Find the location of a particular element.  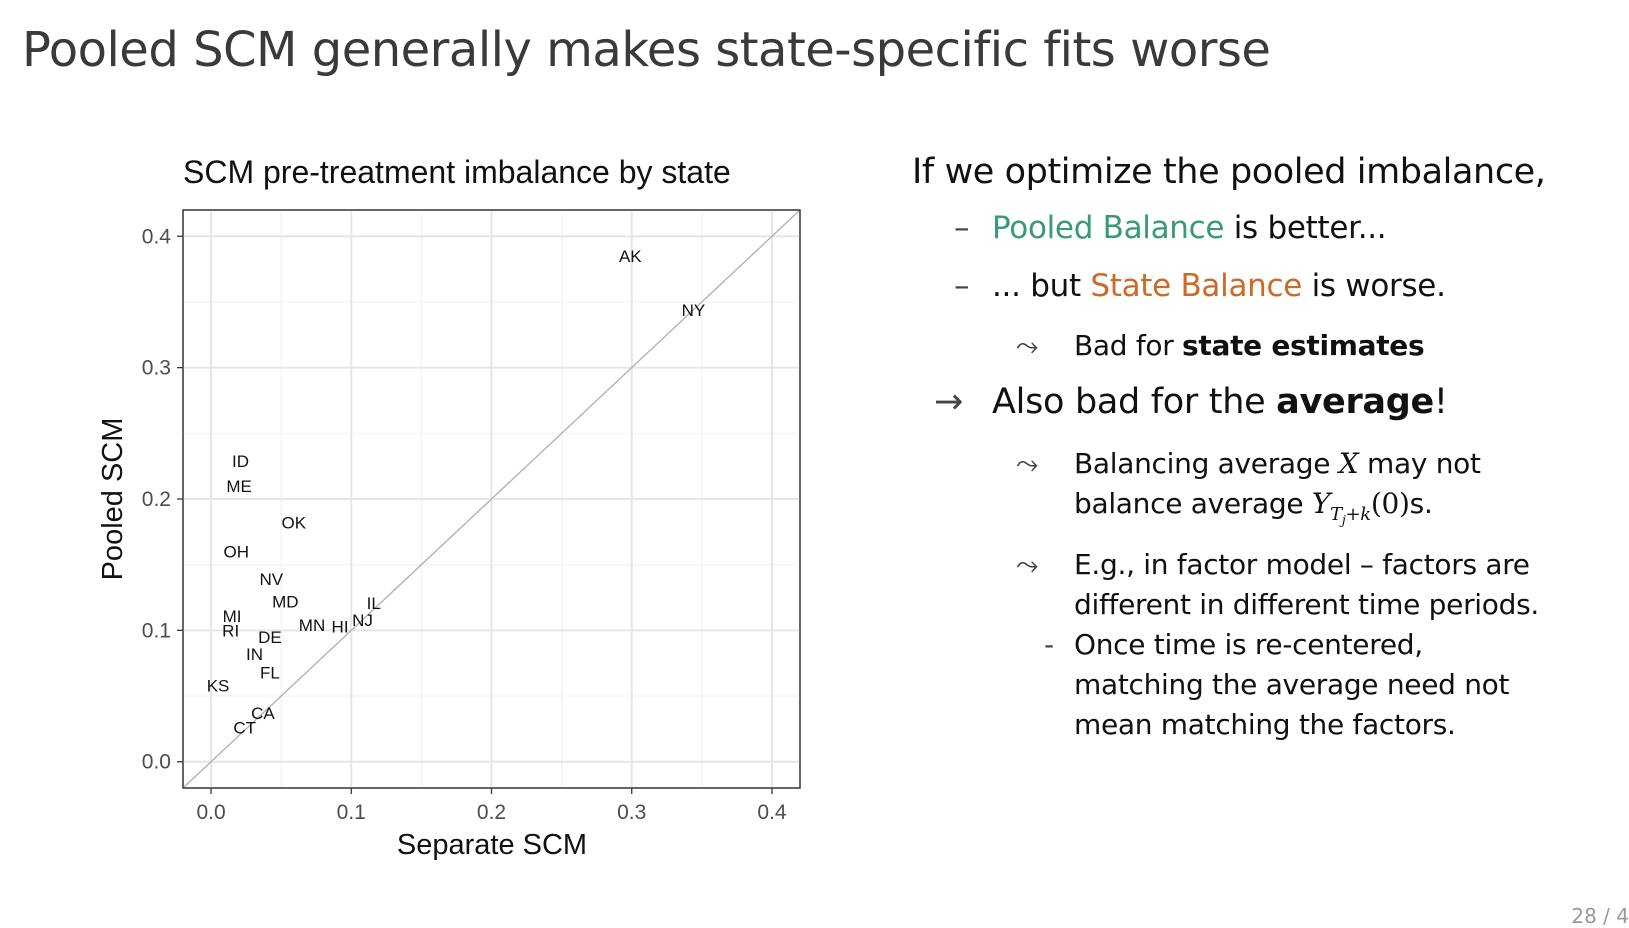

bullet-state-balance: – ... but State Balance is worse. is located at coordinates (1262, 286).